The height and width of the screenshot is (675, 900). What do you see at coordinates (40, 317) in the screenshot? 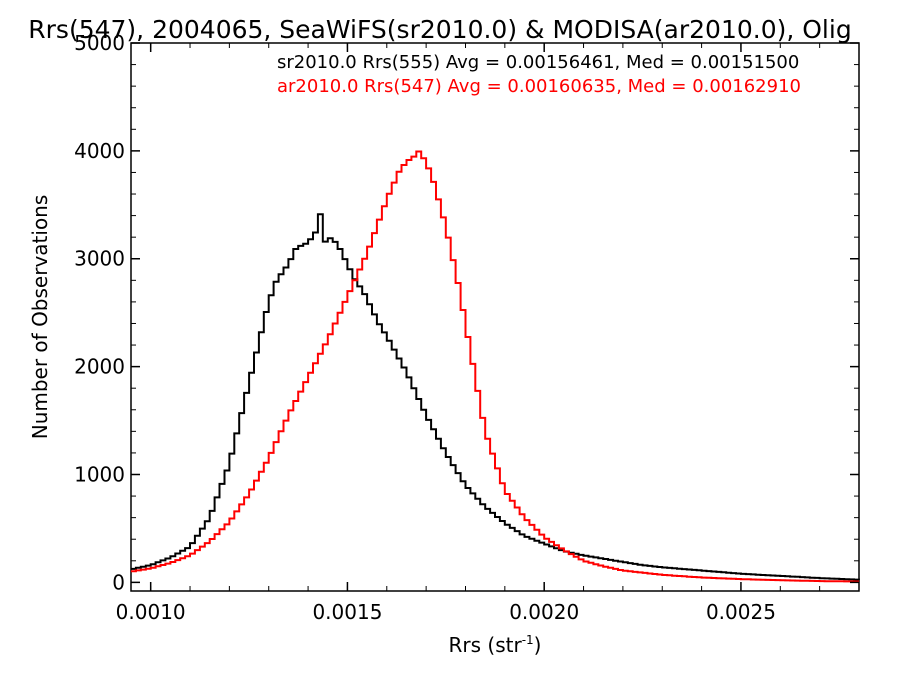
I see `y-axis-label: Number of Observations` at bounding box center [40, 317].